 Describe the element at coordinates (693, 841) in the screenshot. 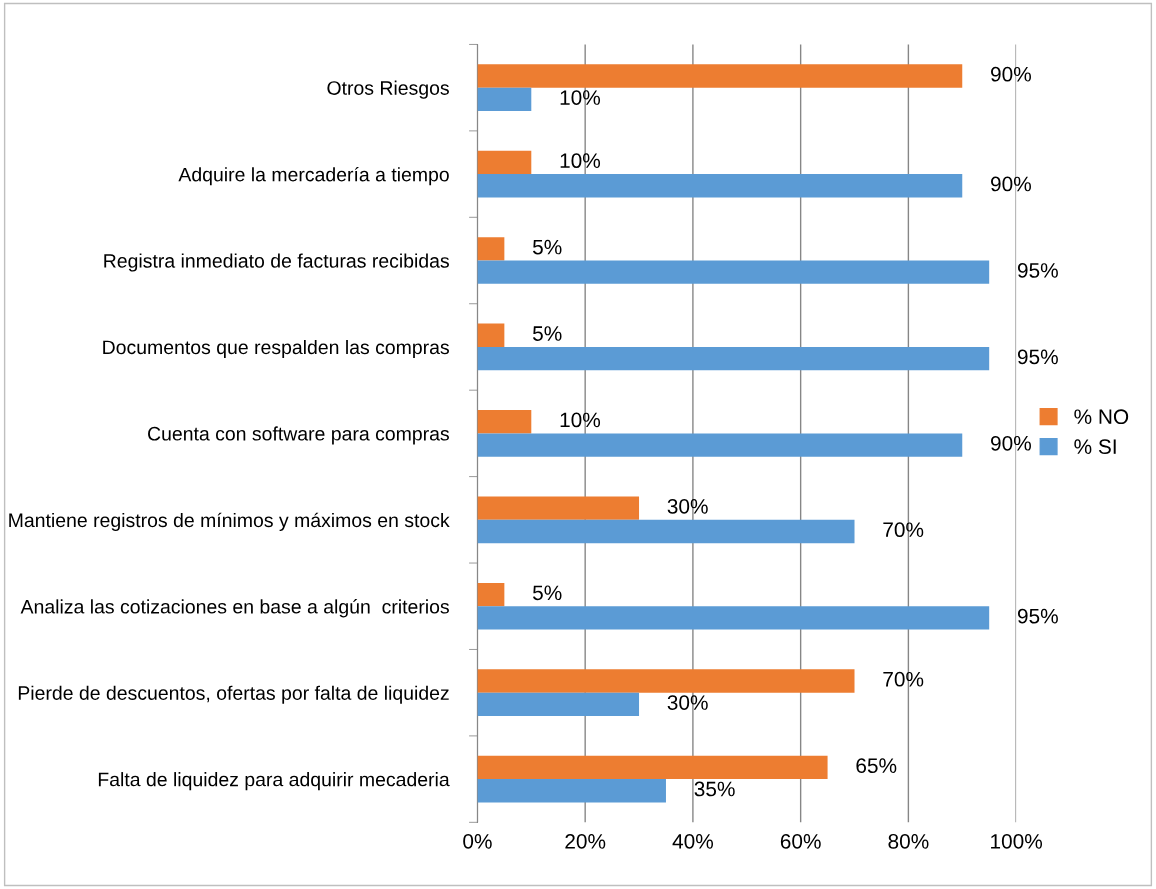

I see `x-tick-label: 40%` at that location.